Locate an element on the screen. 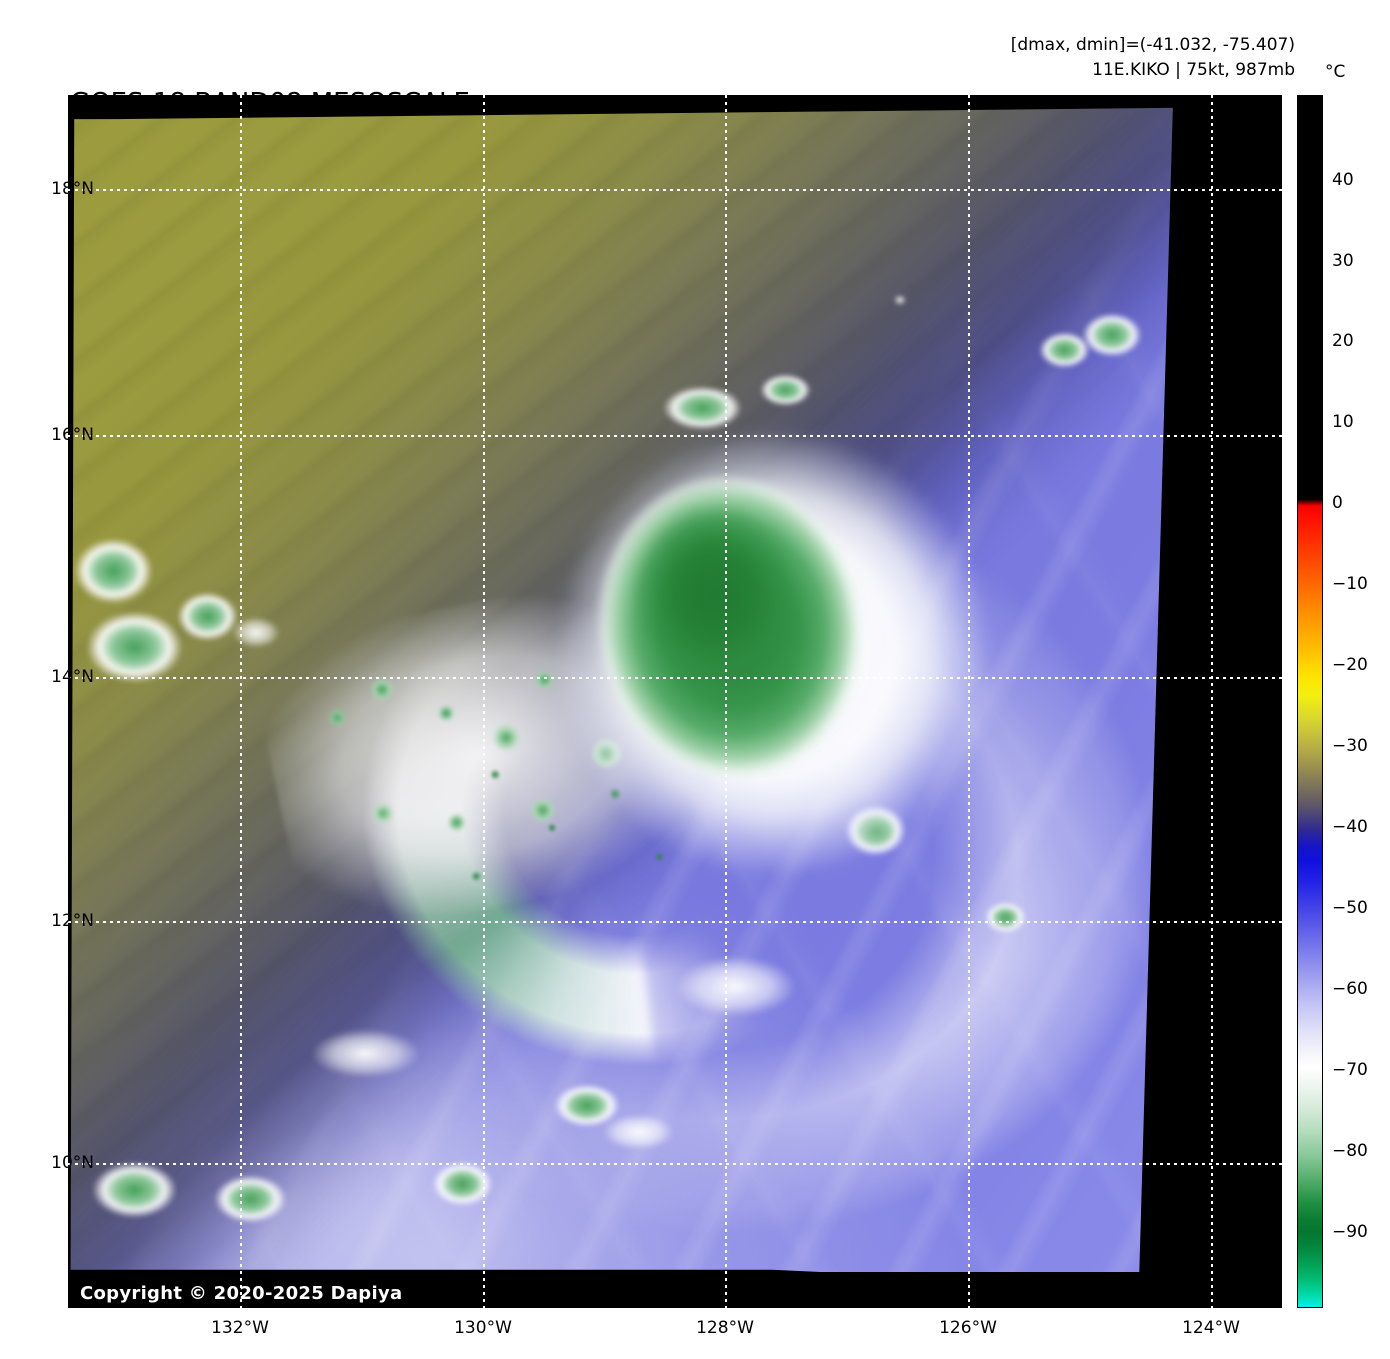 This screenshot has width=1390, height=1359. ytick-label-10N: 10°N is located at coordinates (72, 1163).